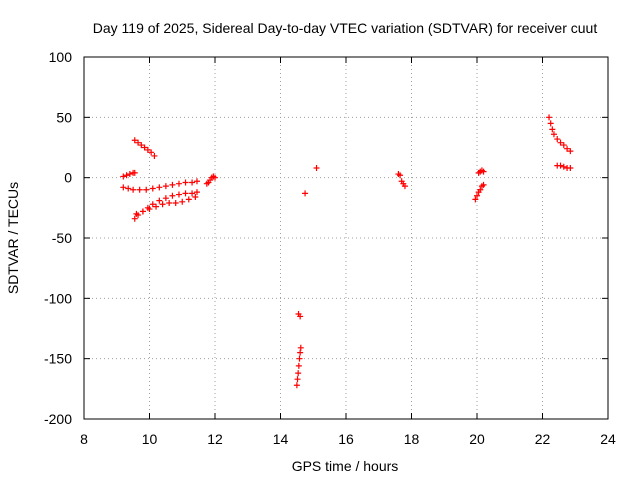 The image size is (640, 480). I want to click on y-tick-label: 0, so click(68, 178).